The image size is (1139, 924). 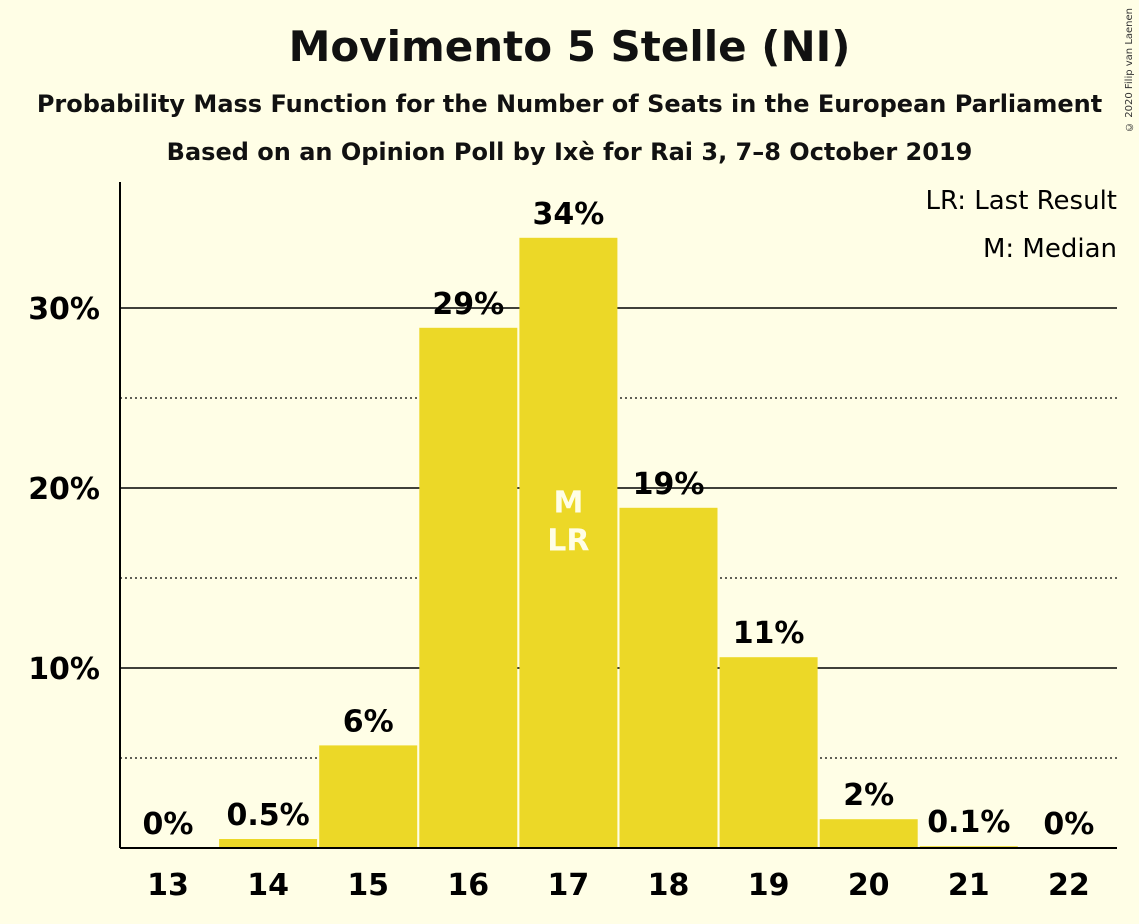 I want to click on median-marker: M, so click(x=568, y=502).